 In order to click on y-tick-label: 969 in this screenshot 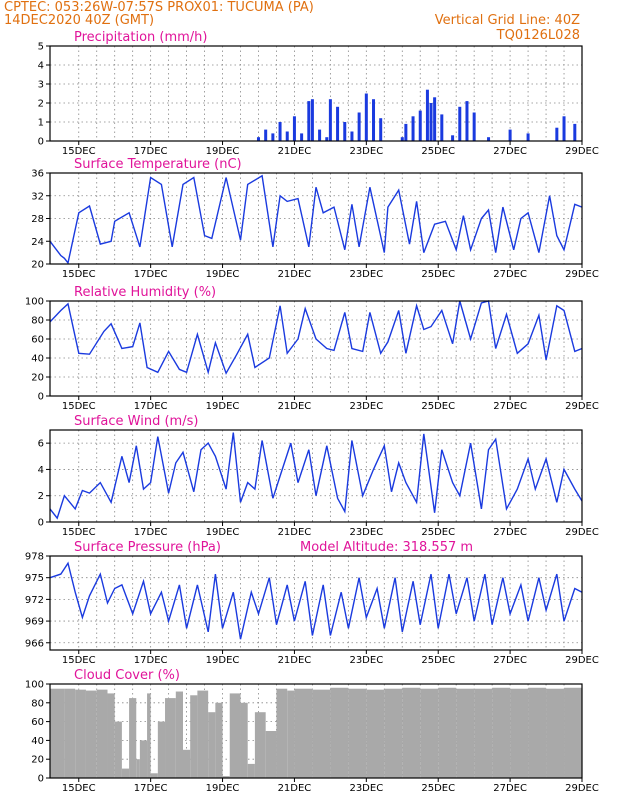, I will do `click(34, 622)`.